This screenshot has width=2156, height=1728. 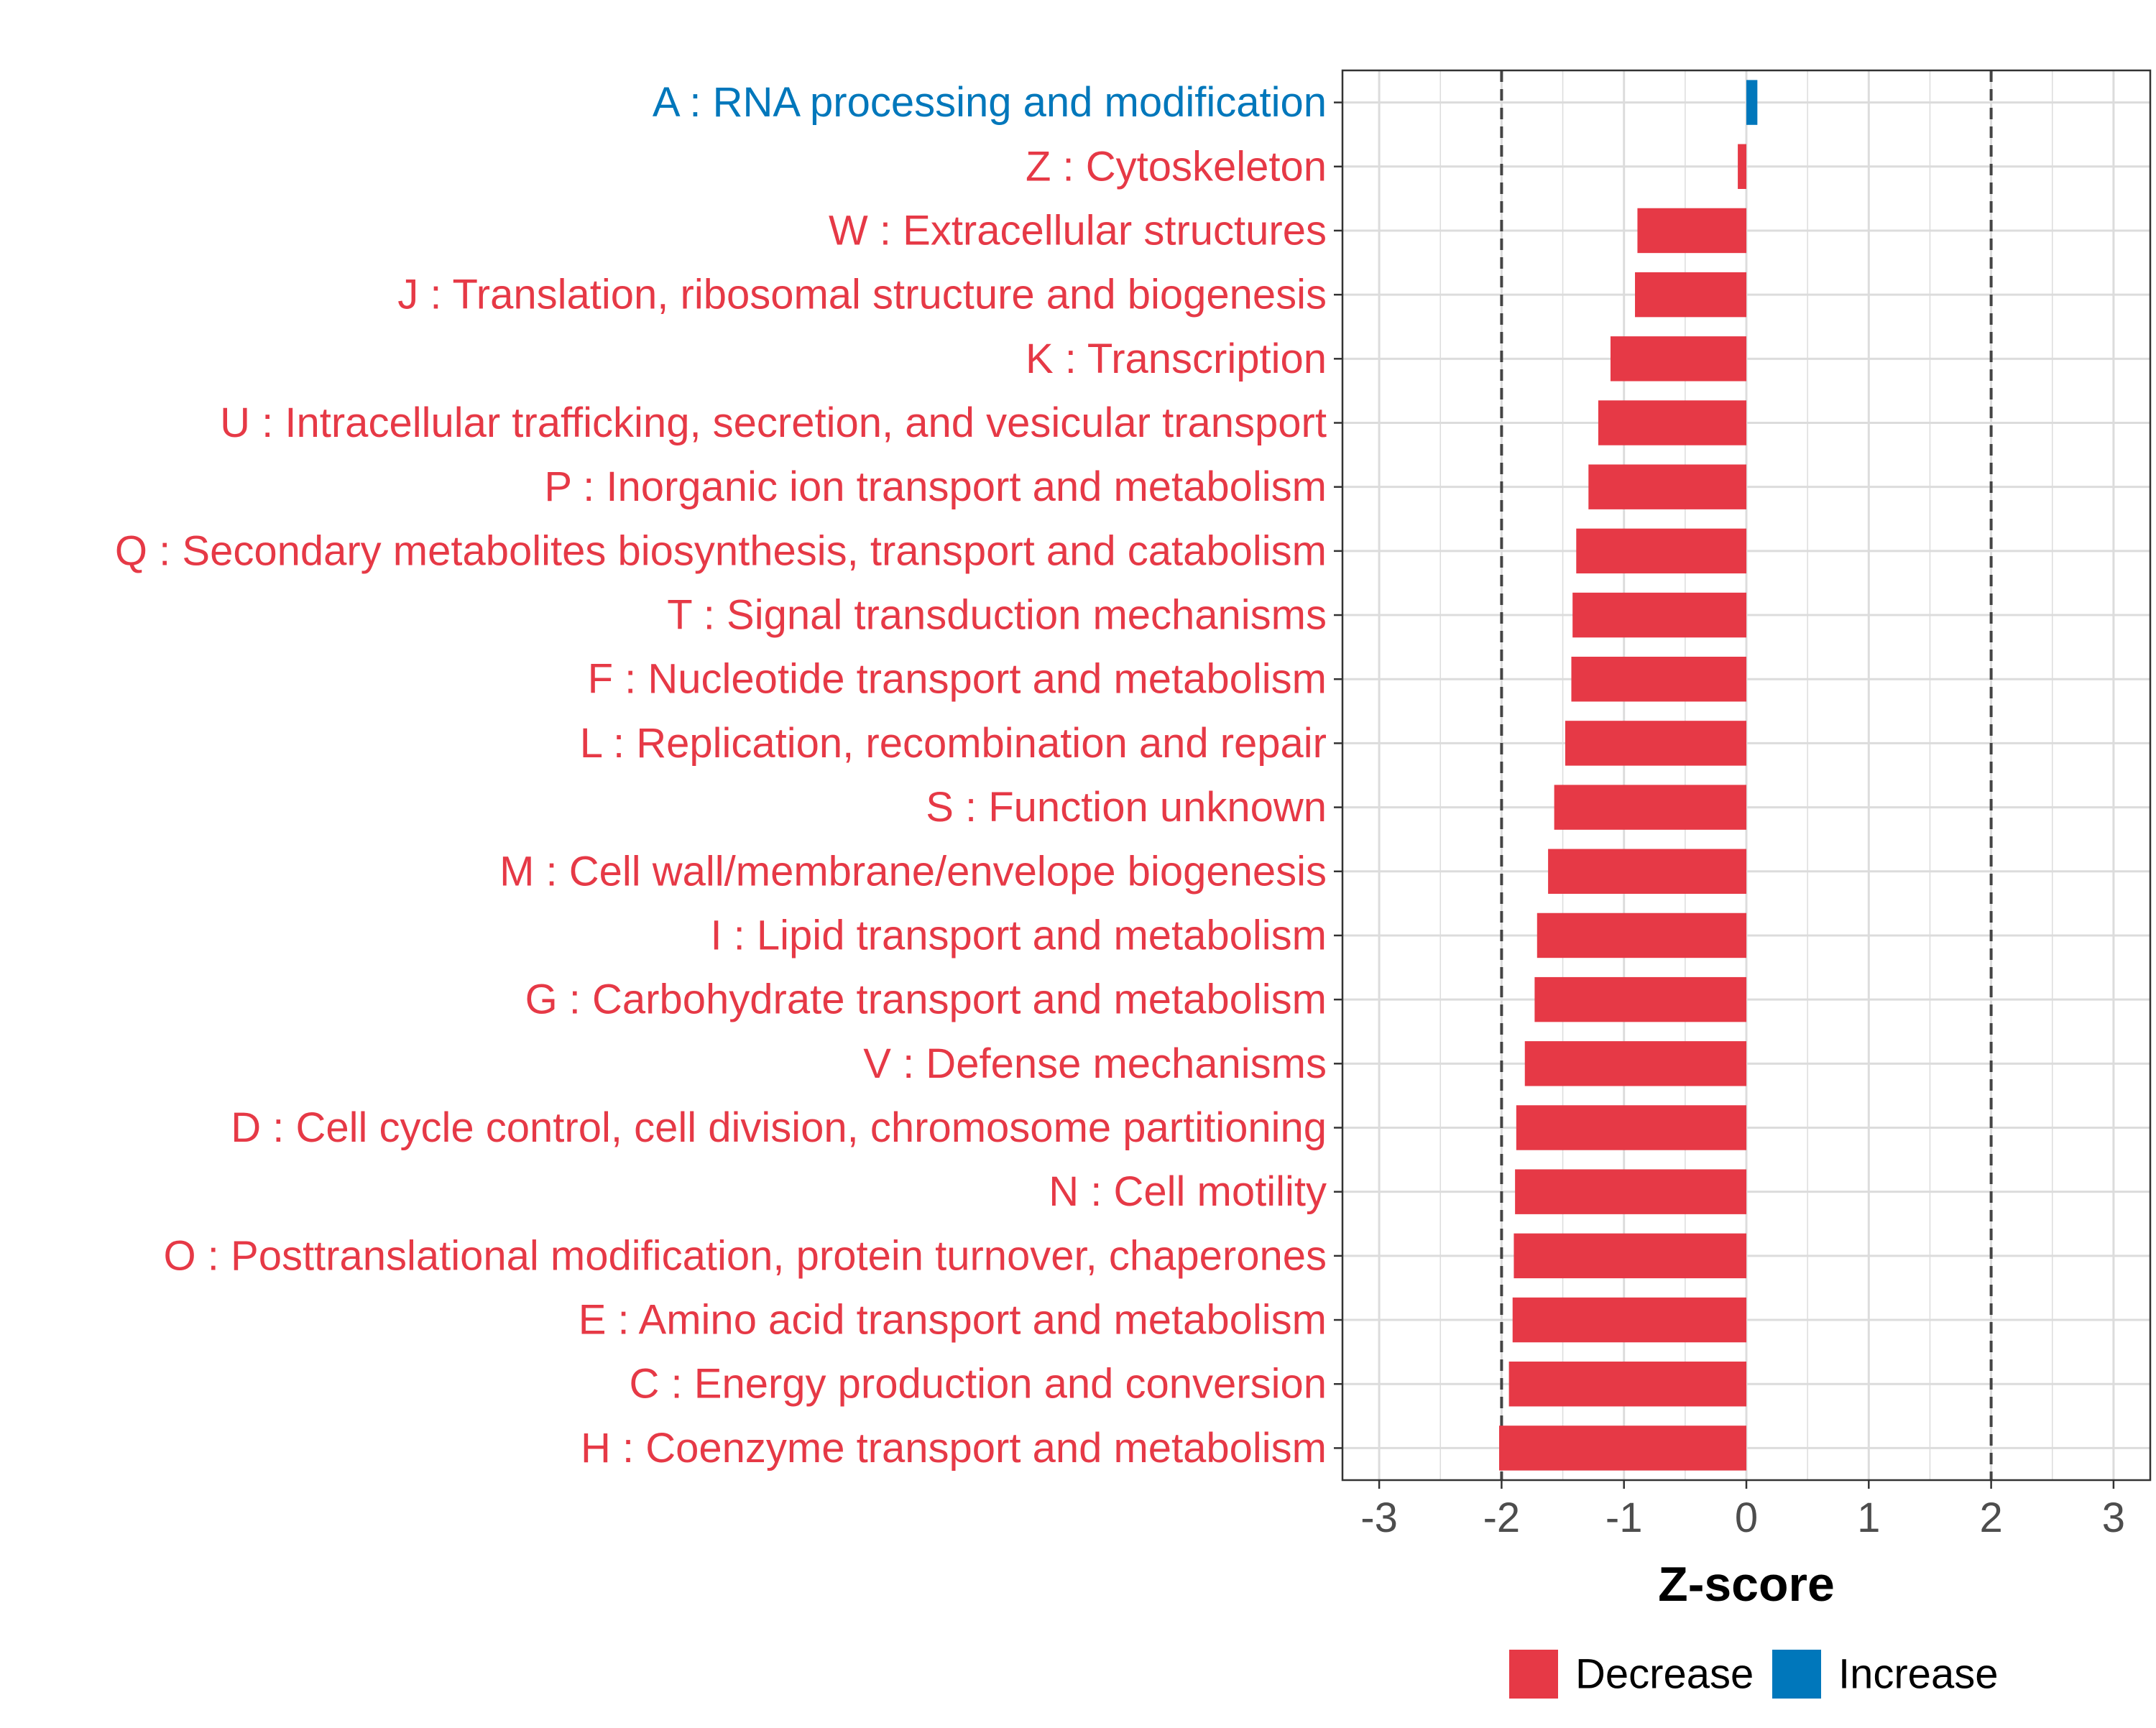 What do you see at coordinates (1625, 1518) in the screenshot?
I see `x-tick-label: -1` at bounding box center [1625, 1518].